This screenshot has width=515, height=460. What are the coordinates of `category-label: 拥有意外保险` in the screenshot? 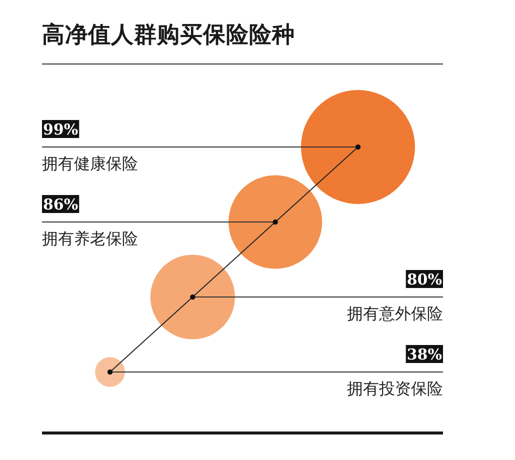 It's located at (395, 313).